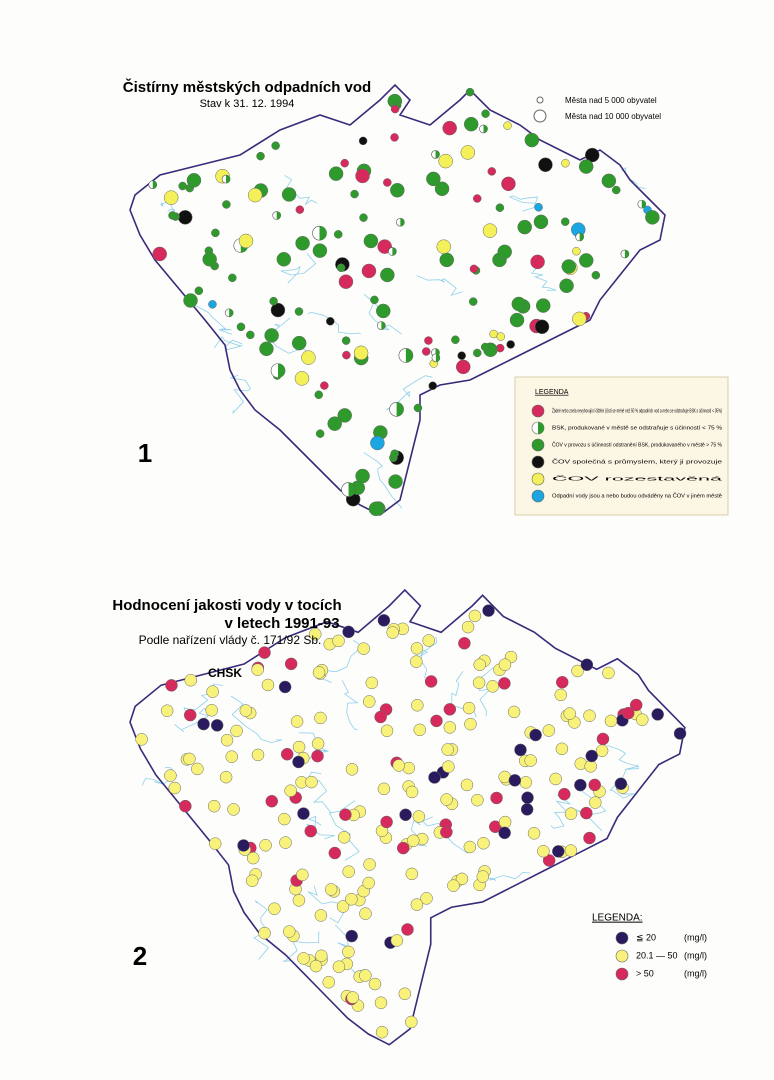 Image resolution: width=774 pixels, height=1080 pixels. Describe the element at coordinates (538, 462) in the screenshot. I see `legend-symbol` at that location.